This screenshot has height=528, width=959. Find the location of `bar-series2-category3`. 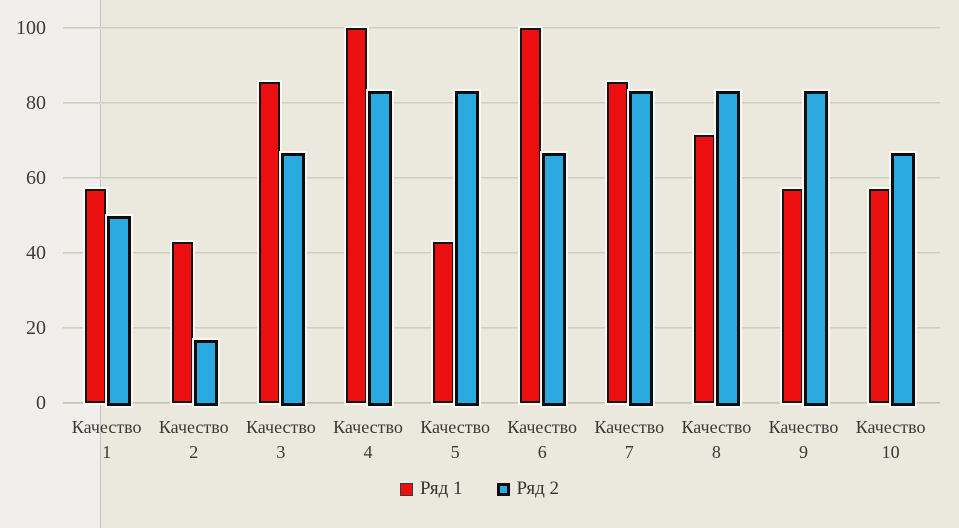

bar-series2-category3 is located at coordinates (292, 279).